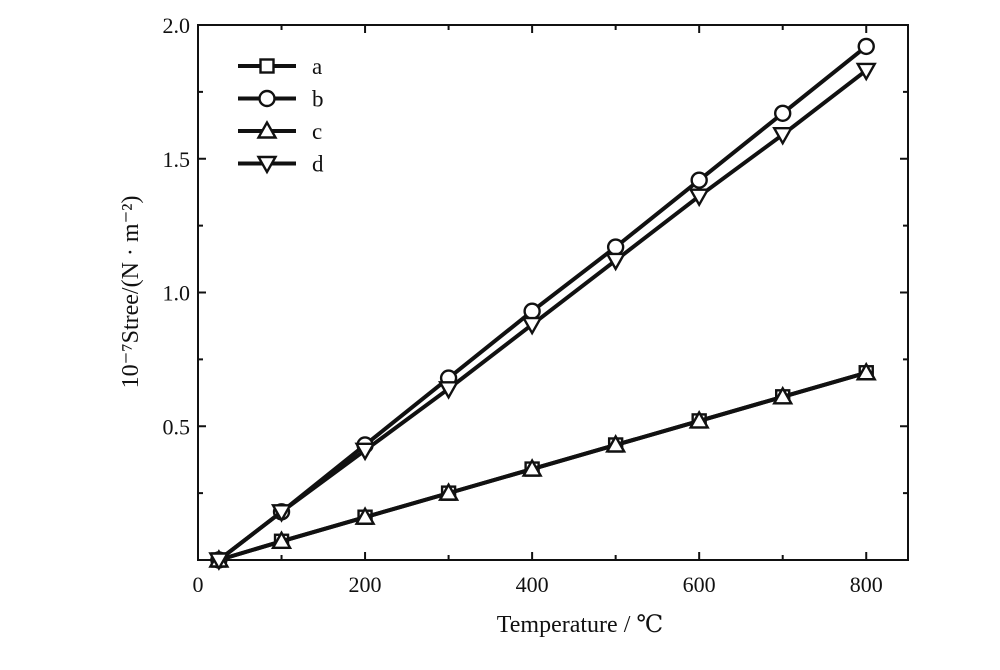 This screenshot has height=670, width=1000. What do you see at coordinates (317, 131) in the screenshot?
I see `legend-label: c` at bounding box center [317, 131].